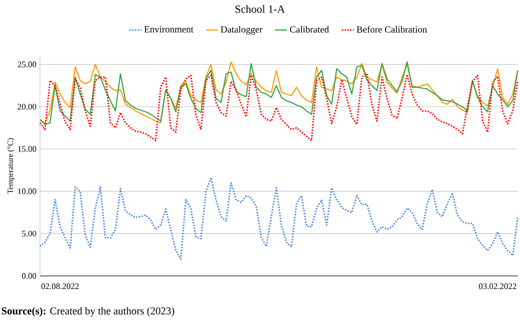 Image resolution: width=520 pixels, height=323 pixels. What do you see at coordinates (60, 286) in the screenshot?
I see `x-tick-label: 02.08.2022` at bounding box center [60, 286].